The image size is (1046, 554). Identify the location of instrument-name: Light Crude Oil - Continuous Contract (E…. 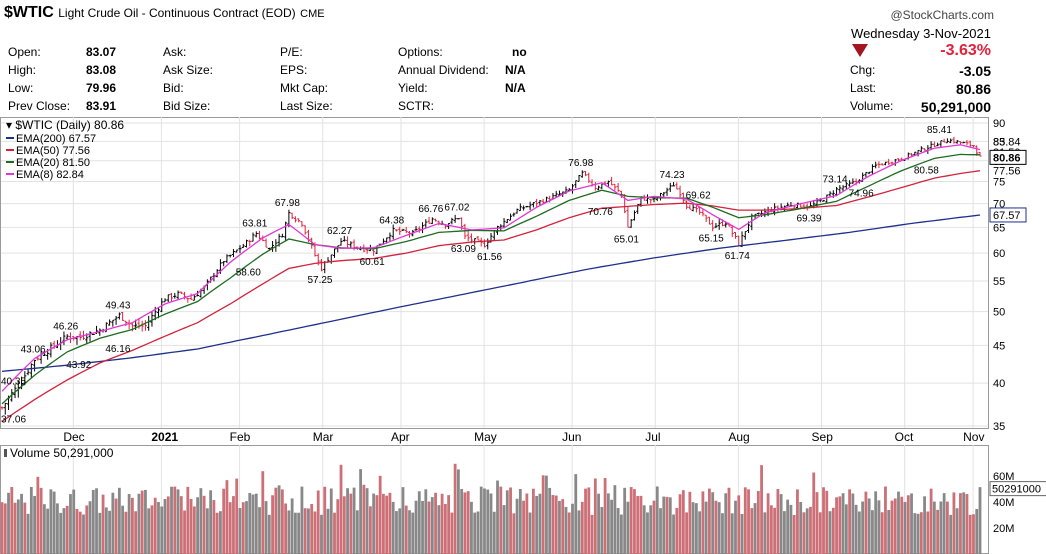
(177, 13).